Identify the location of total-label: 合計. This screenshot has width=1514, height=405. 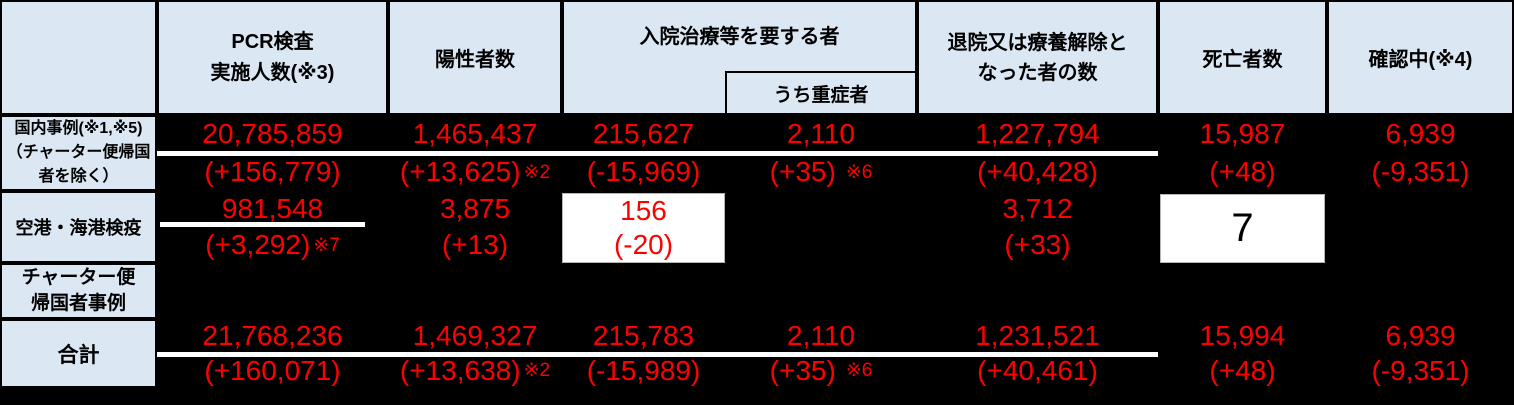
(78, 355).